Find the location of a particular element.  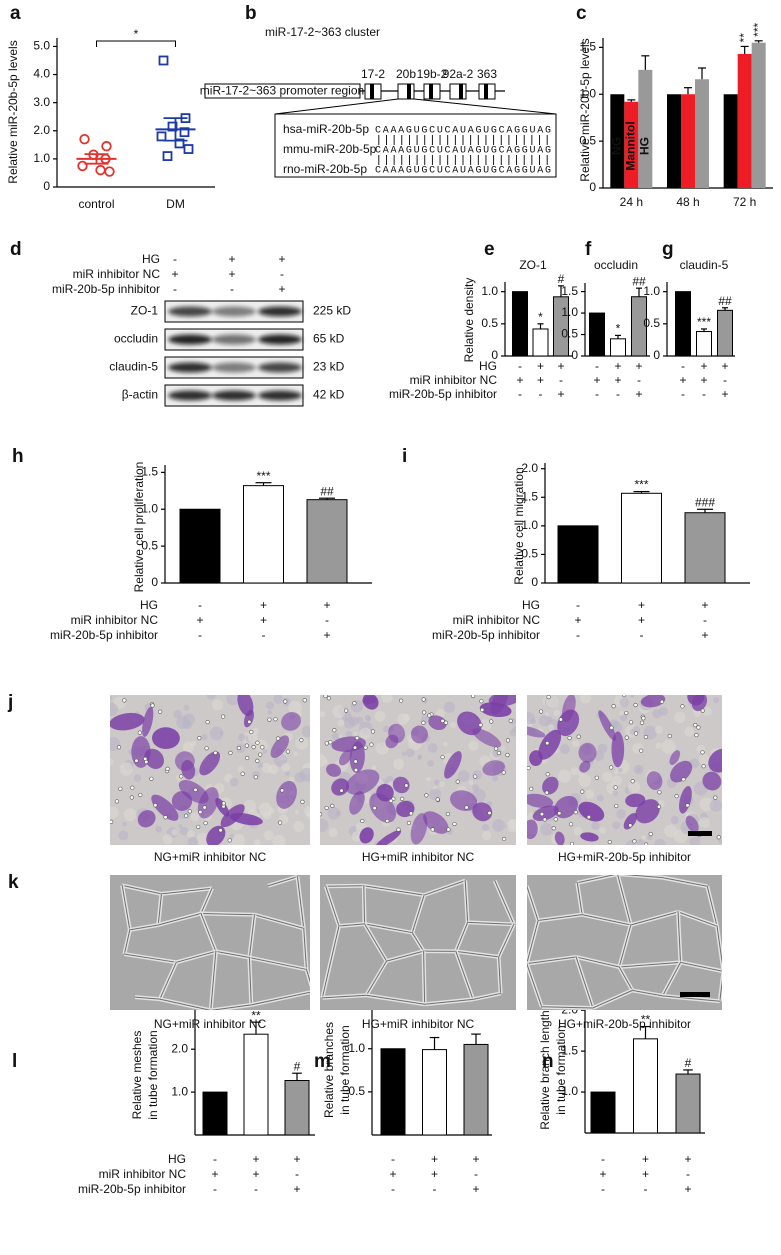

band-size: 42 kD is located at coordinates (329, 395).